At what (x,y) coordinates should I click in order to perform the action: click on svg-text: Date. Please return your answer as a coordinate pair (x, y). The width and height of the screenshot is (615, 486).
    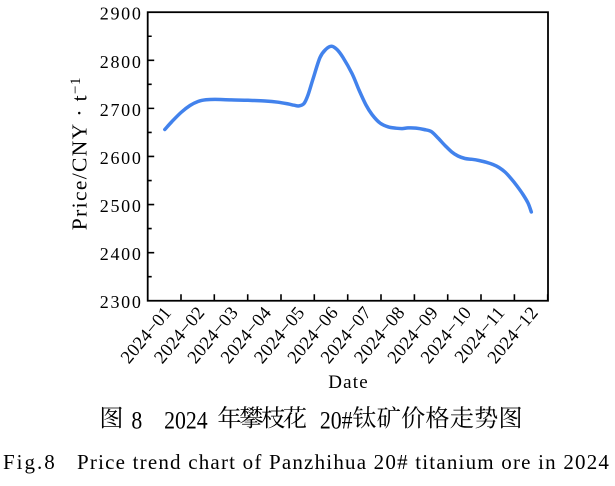
    Looking at the image, I should click on (348, 382).